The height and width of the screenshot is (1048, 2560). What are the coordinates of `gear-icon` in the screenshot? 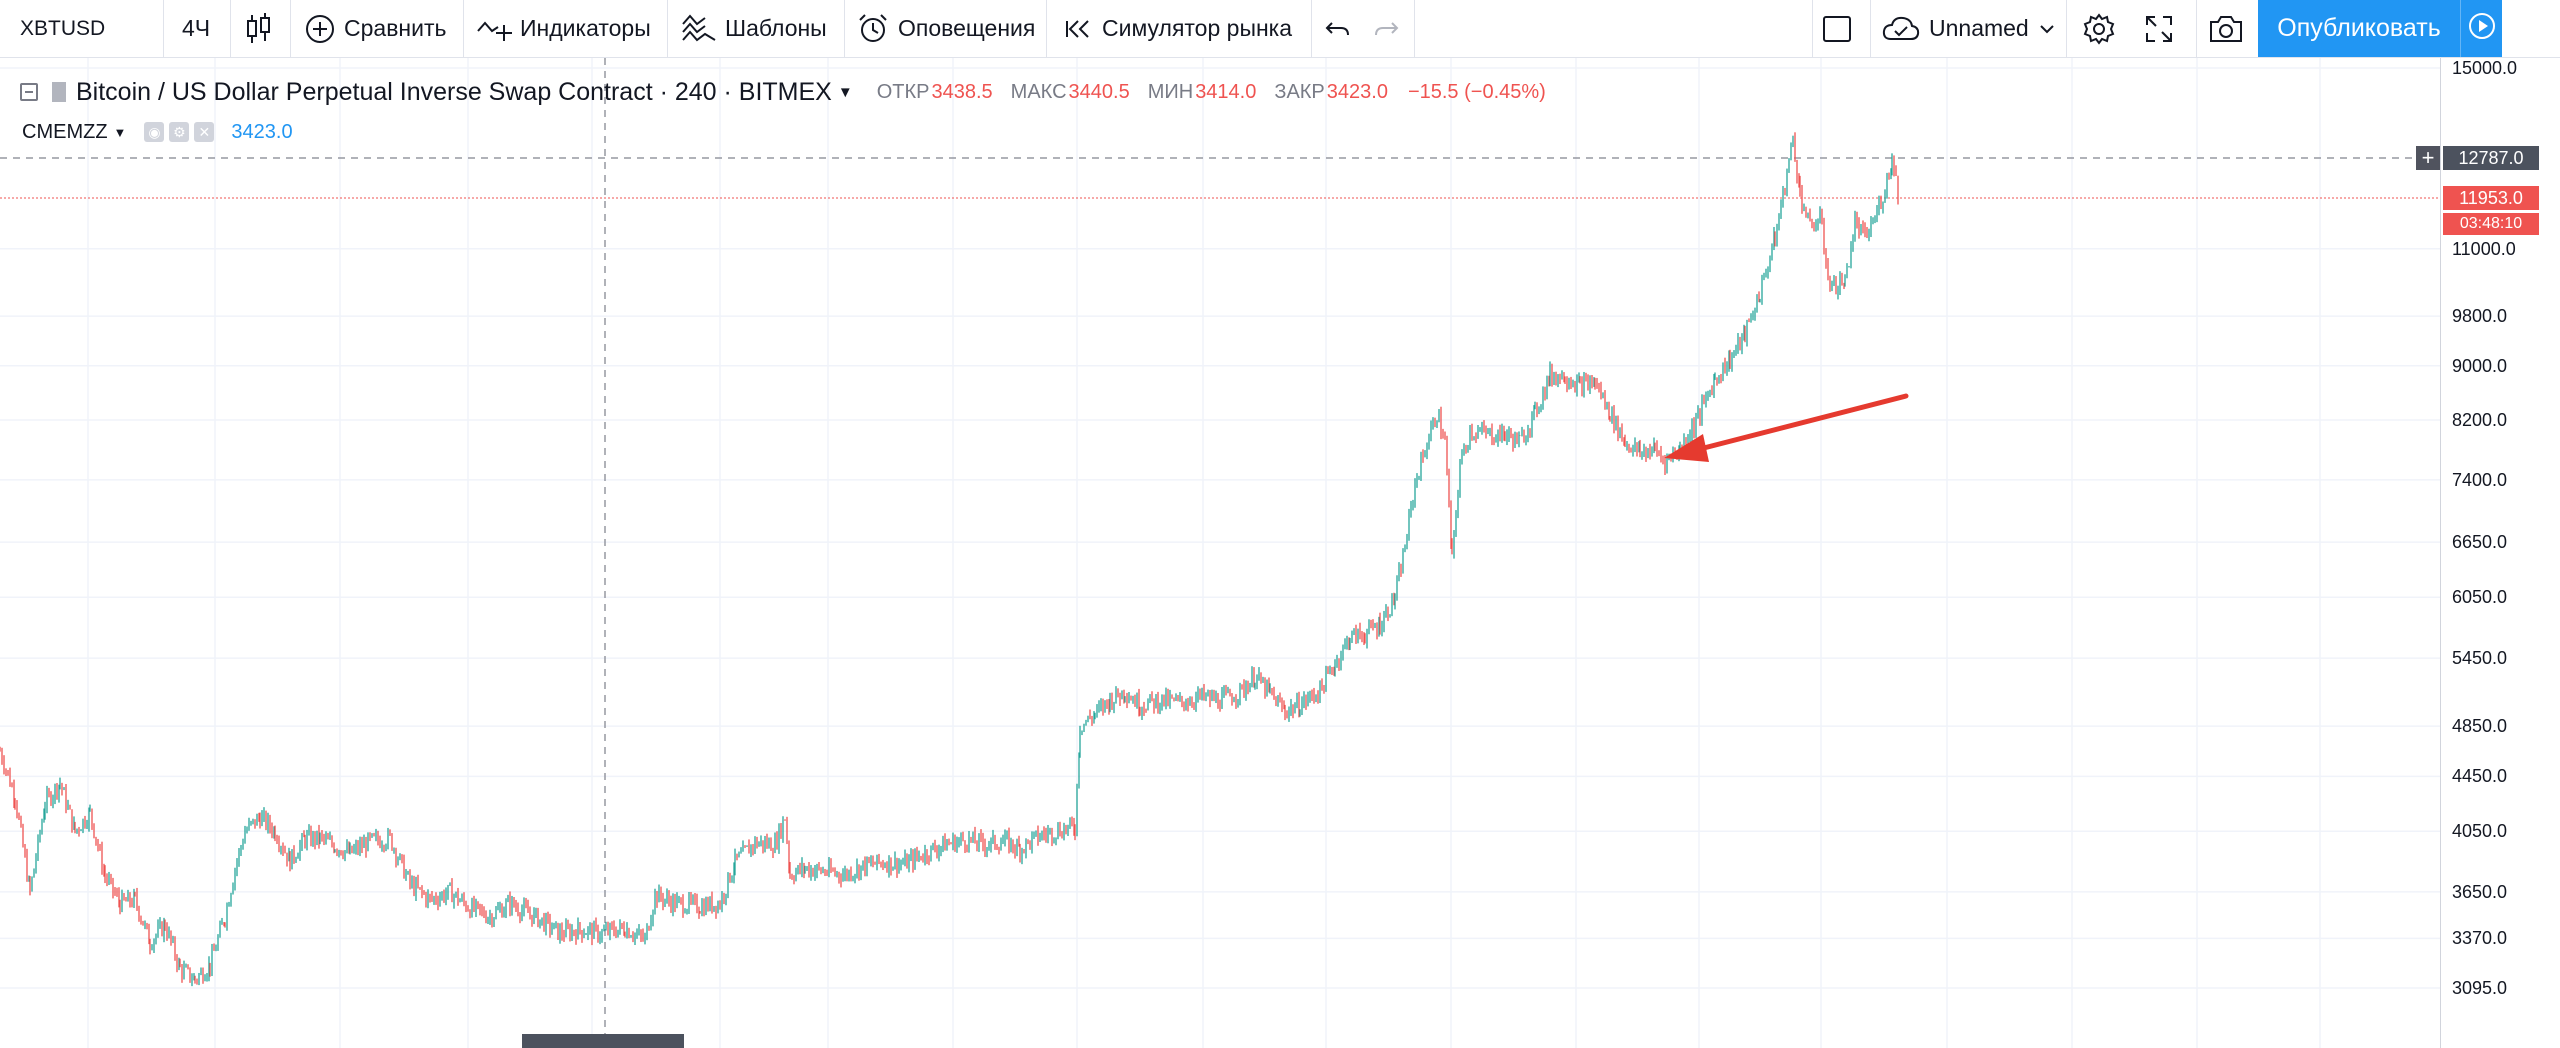 It's located at (2099, 29).